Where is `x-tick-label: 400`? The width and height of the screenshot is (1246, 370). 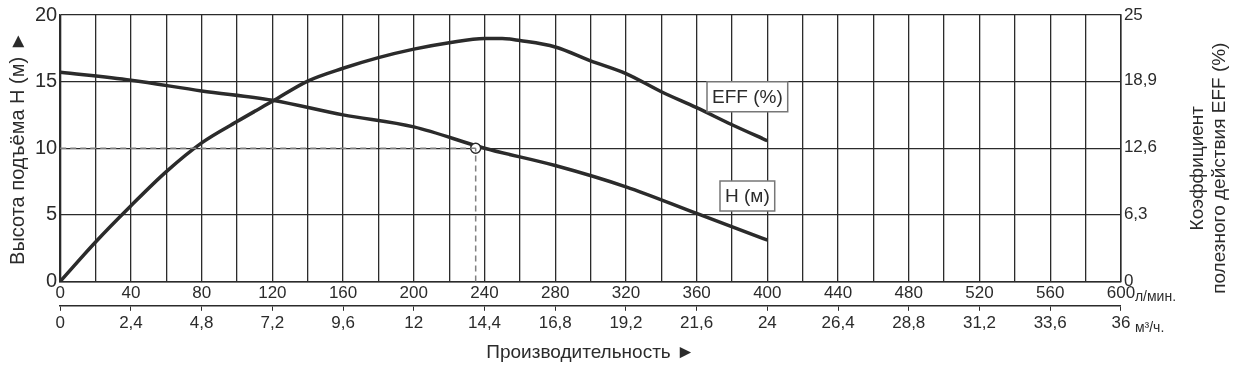
x-tick-label: 400 is located at coordinates (767, 293).